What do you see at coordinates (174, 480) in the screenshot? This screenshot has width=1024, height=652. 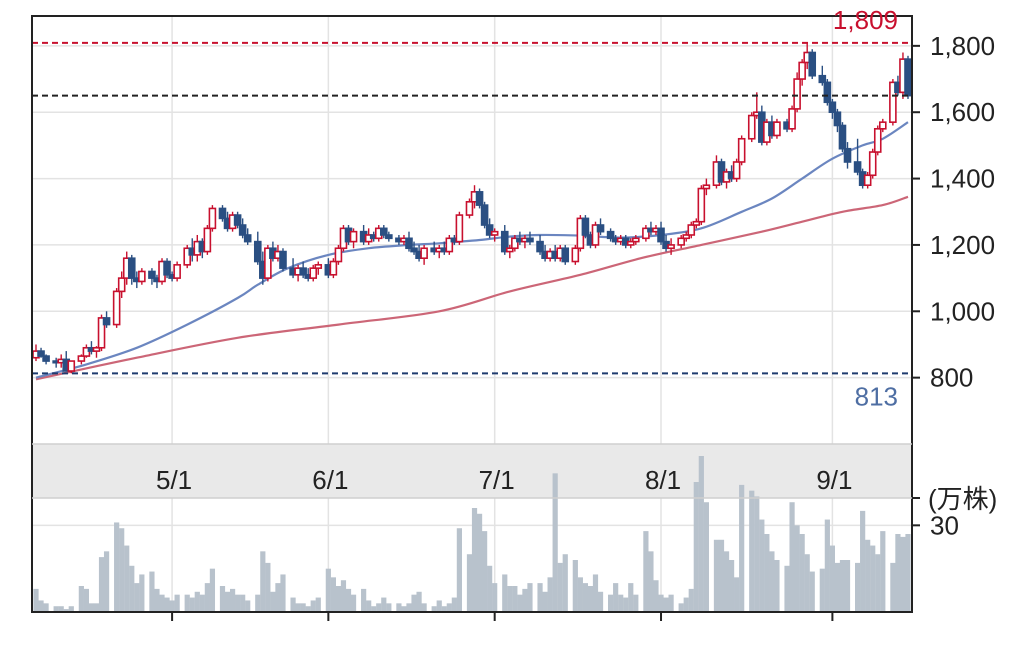 I see `date-tick-label: 5/1` at bounding box center [174, 480].